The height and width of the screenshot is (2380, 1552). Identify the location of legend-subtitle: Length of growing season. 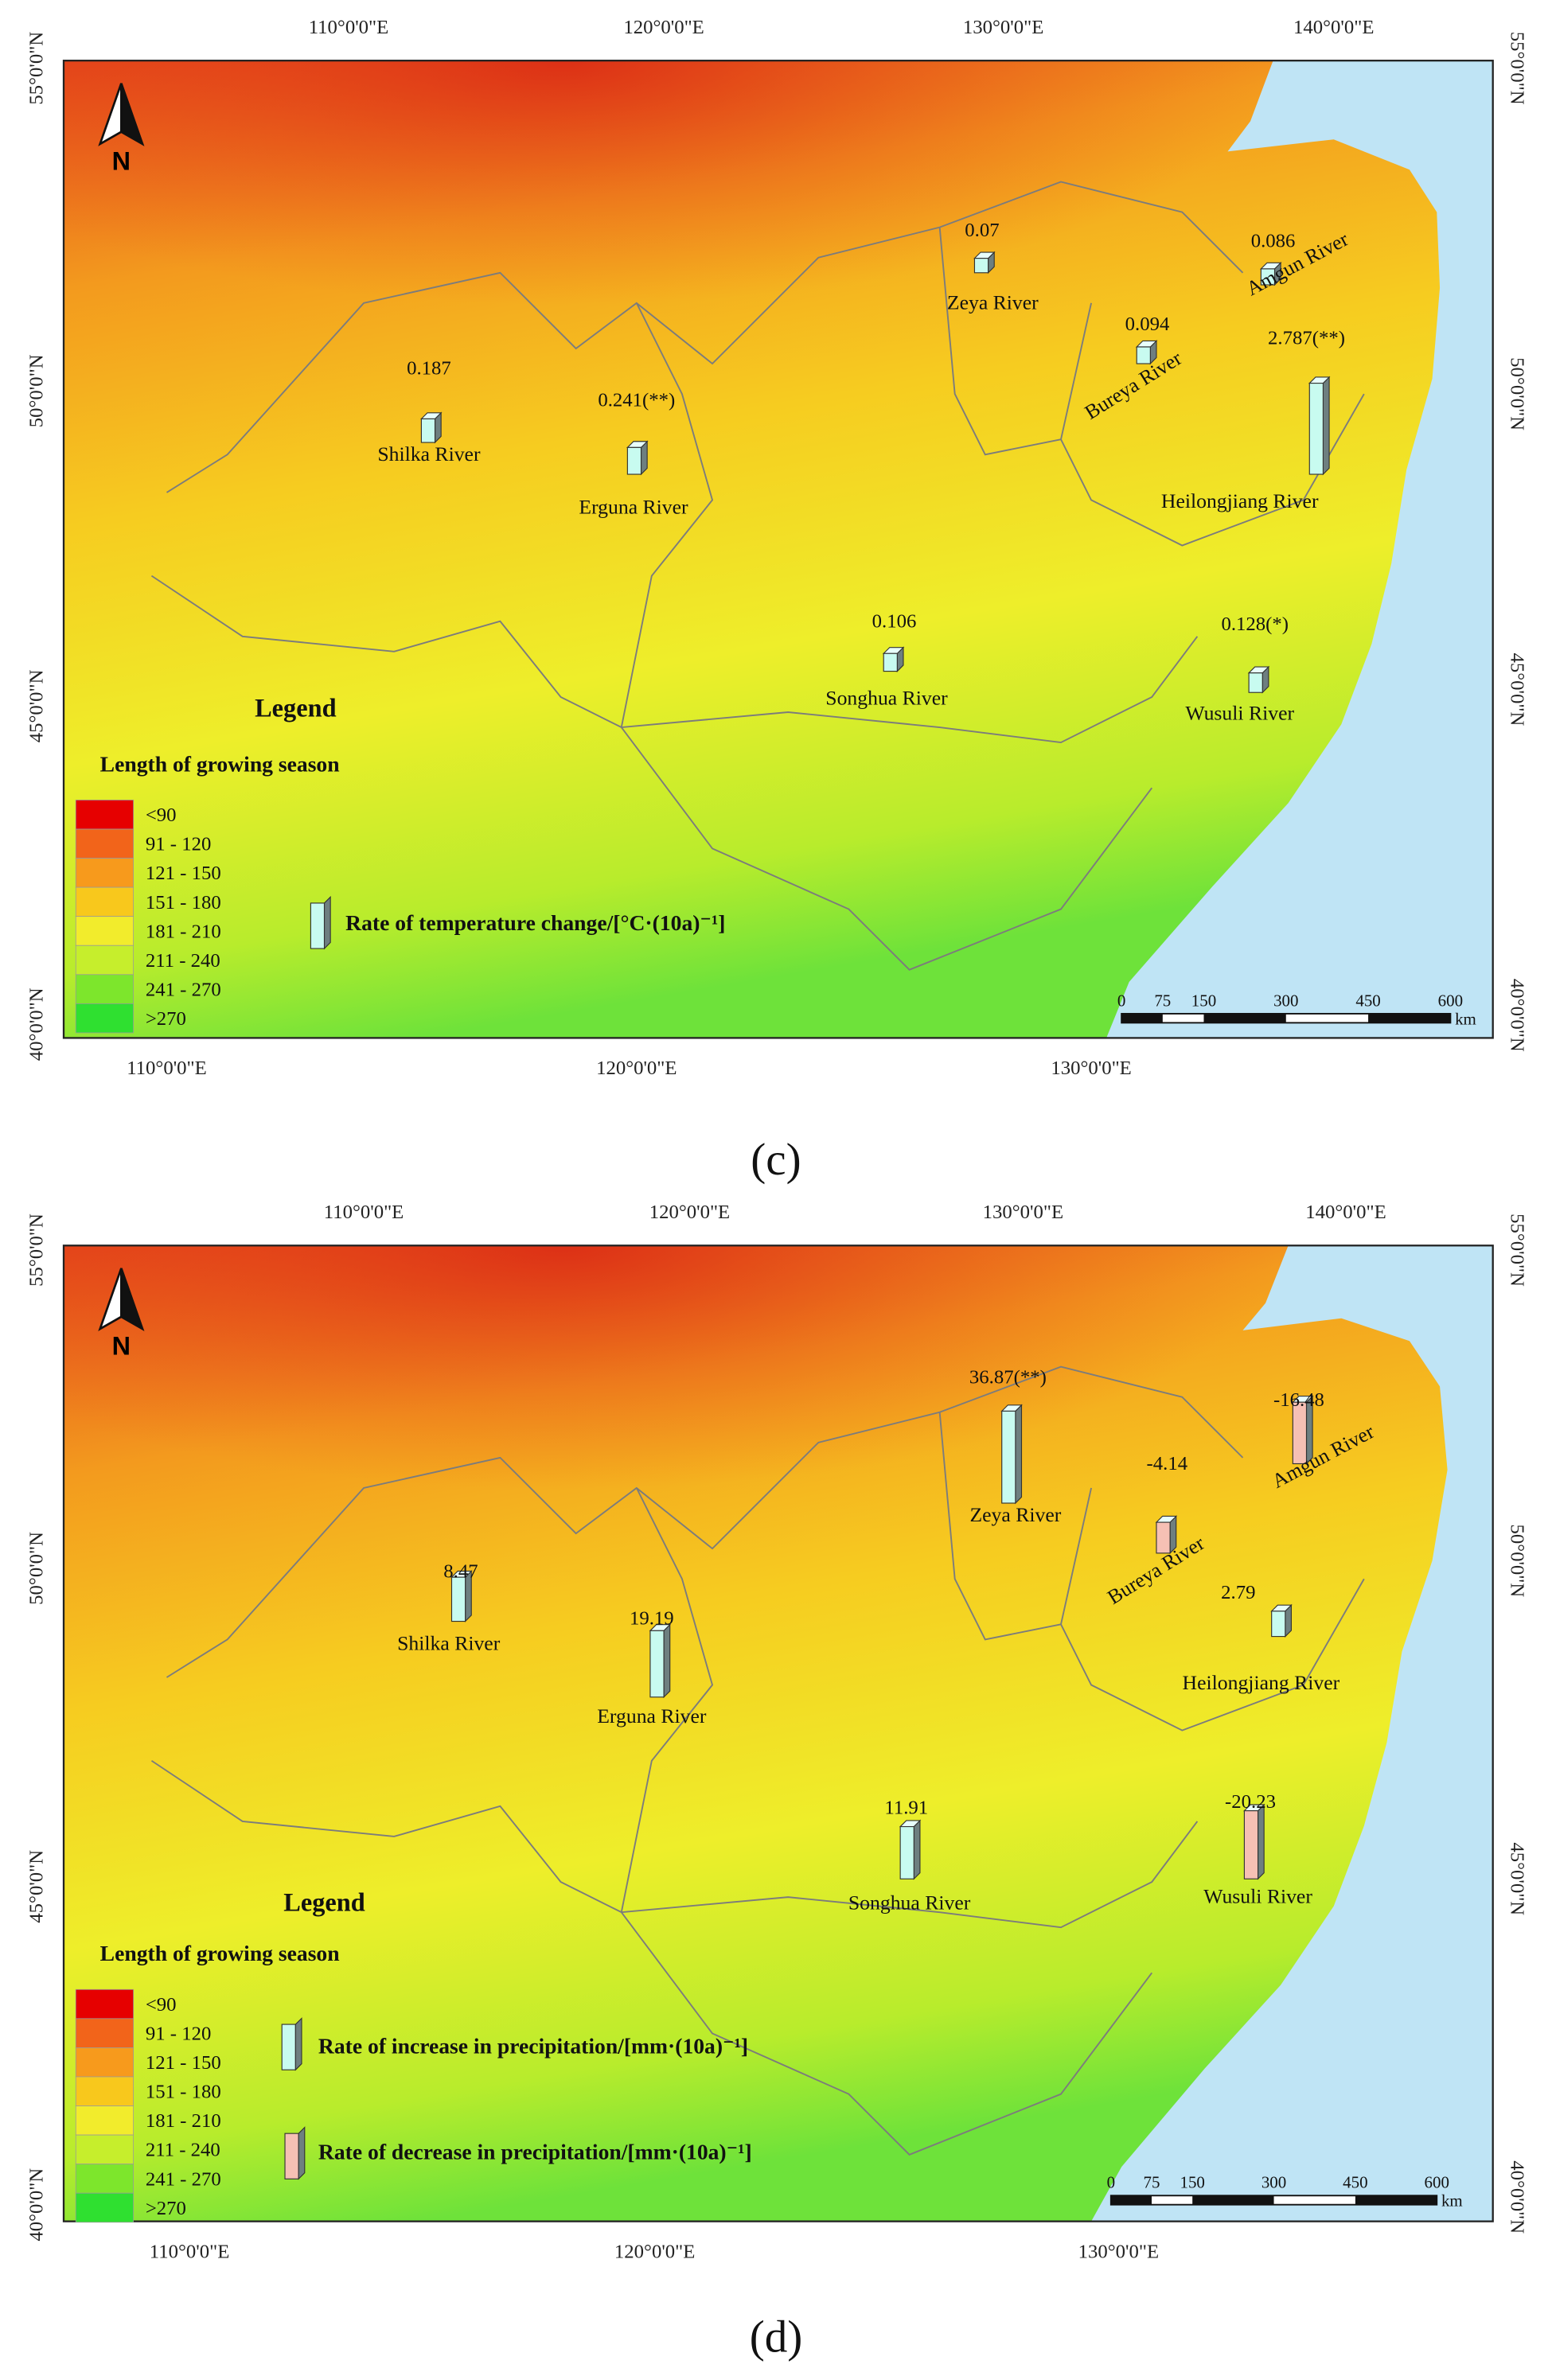
(220, 763).